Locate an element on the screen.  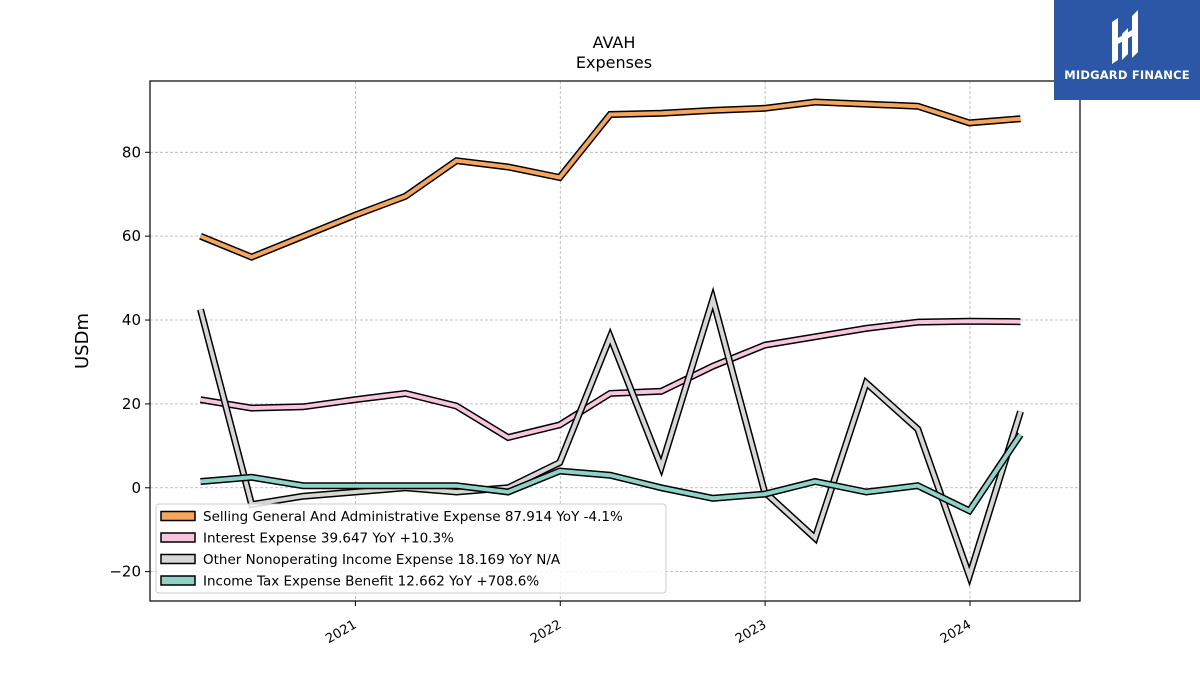
chart-subtitle: Expenses is located at coordinates (614, 62).